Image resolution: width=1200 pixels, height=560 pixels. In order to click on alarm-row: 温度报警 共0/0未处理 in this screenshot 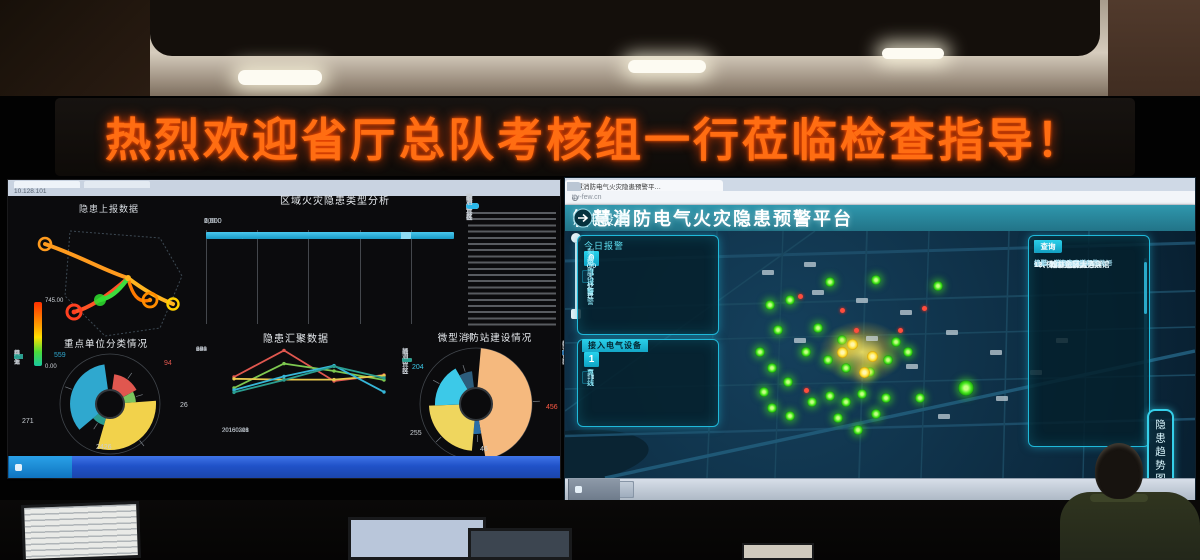, I will do `click(589, 278)`.